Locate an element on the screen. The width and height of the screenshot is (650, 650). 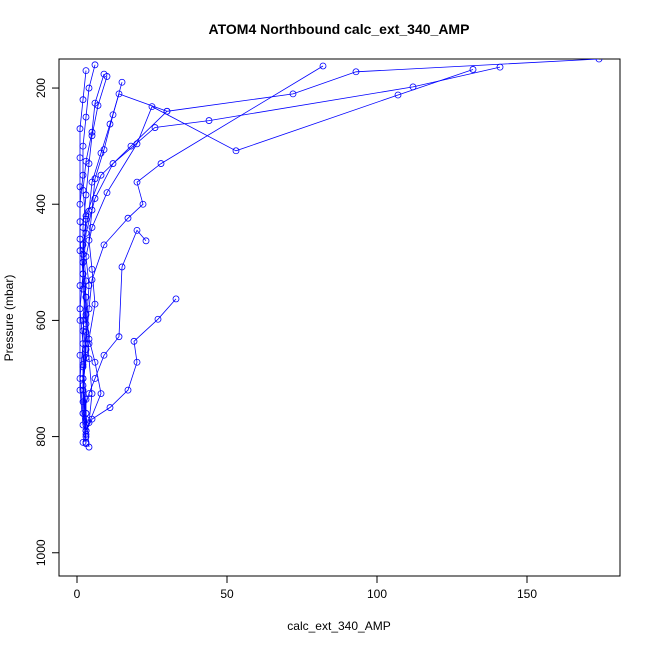
y-axis: 200 400 600 800 1000 is located at coordinates (47, 322).